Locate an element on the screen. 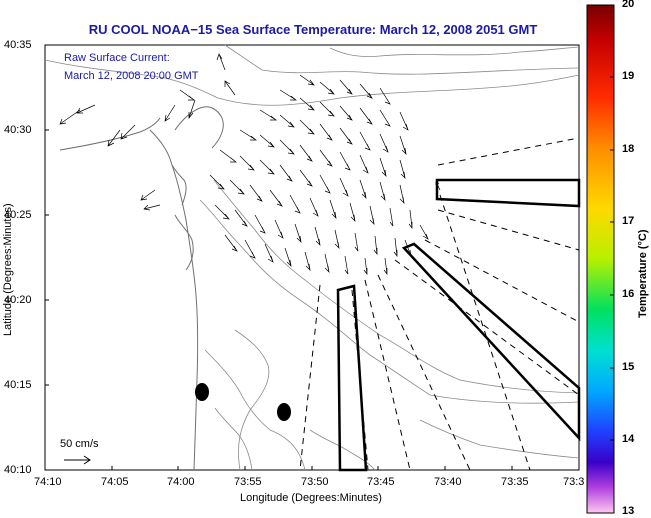 Image resolution: width=651 pixels, height=518 pixels. x-tick-label: 74:10 is located at coordinates (48, 482).